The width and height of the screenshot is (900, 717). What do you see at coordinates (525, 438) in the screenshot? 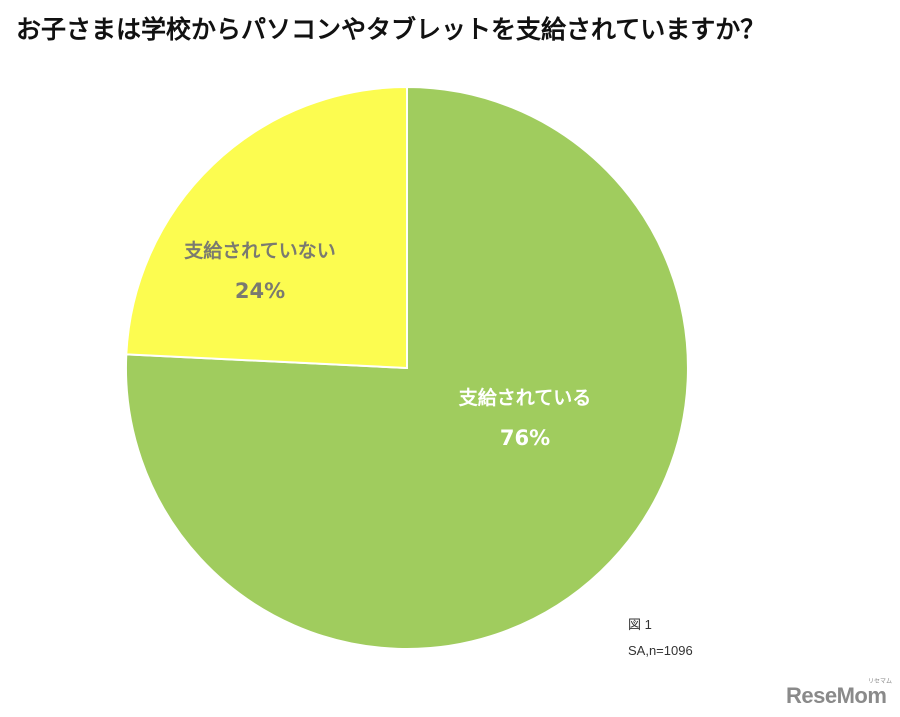
I see `label-supplied-pct: 76%` at bounding box center [525, 438].